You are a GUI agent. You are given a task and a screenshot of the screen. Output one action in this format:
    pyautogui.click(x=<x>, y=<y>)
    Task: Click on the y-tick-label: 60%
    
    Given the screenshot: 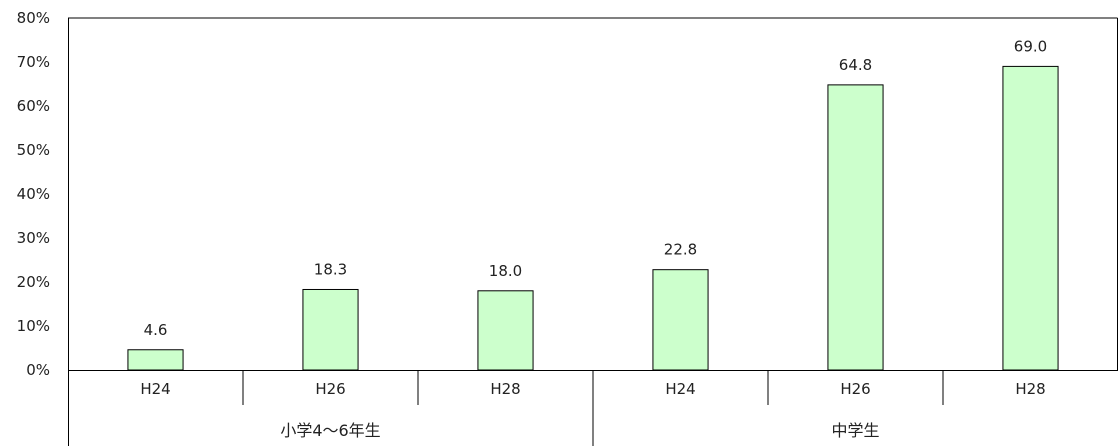 What is the action you would take?
    pyautogui.click(x=33, y=106)
    